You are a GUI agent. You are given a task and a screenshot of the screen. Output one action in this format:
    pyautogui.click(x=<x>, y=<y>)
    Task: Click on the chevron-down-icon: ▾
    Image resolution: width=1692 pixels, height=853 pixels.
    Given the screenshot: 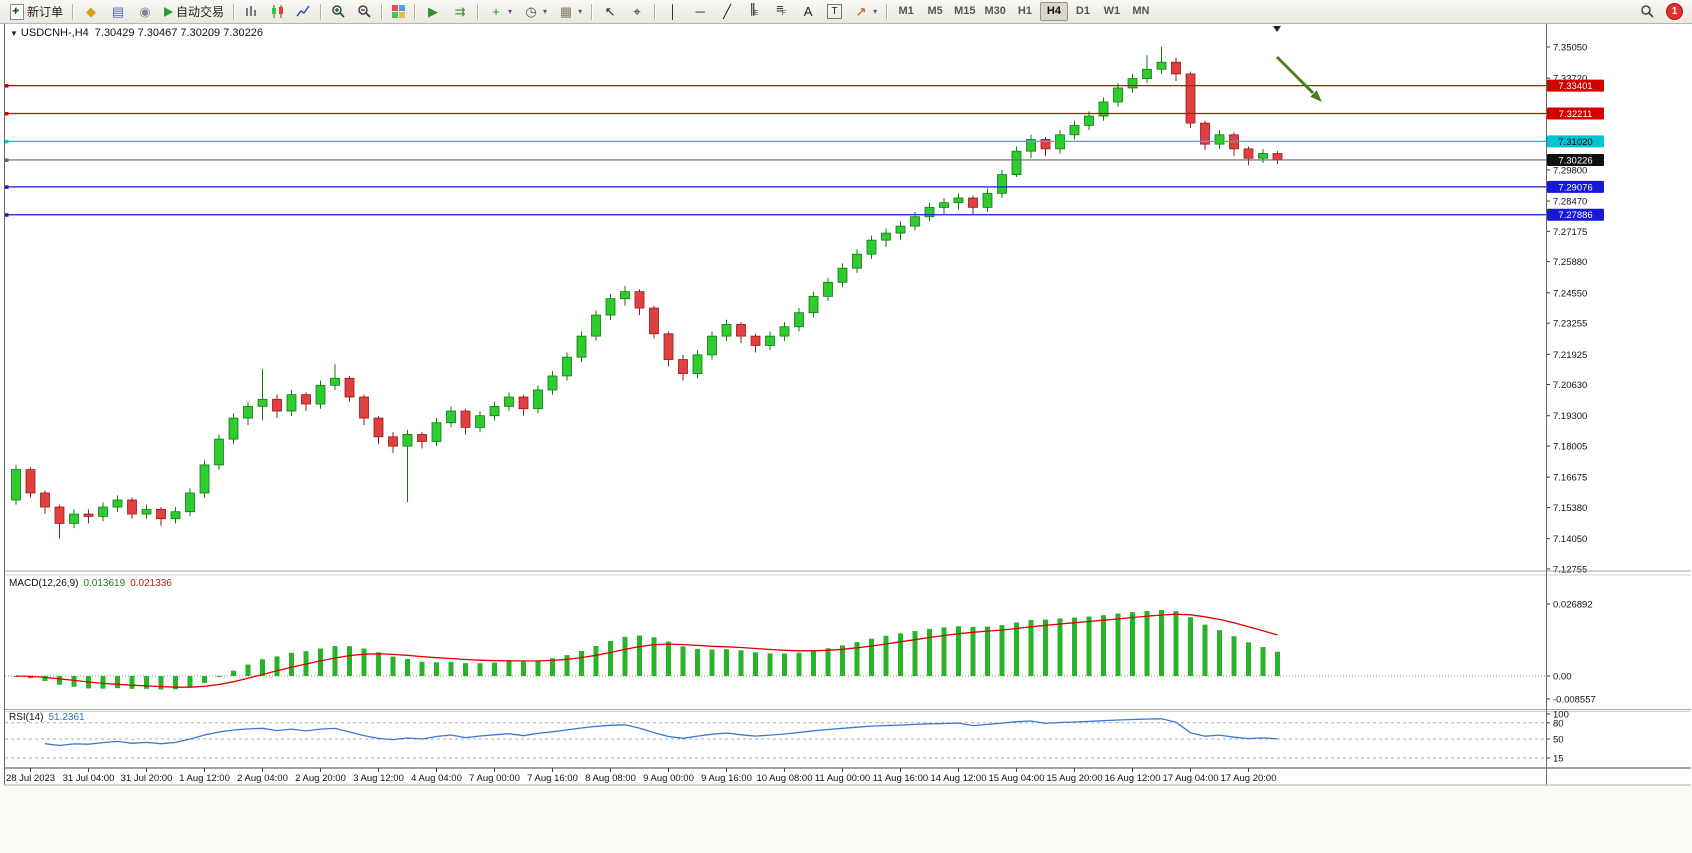 What is the action you would take?
    pyautogui.click(x=875, y=11)
    